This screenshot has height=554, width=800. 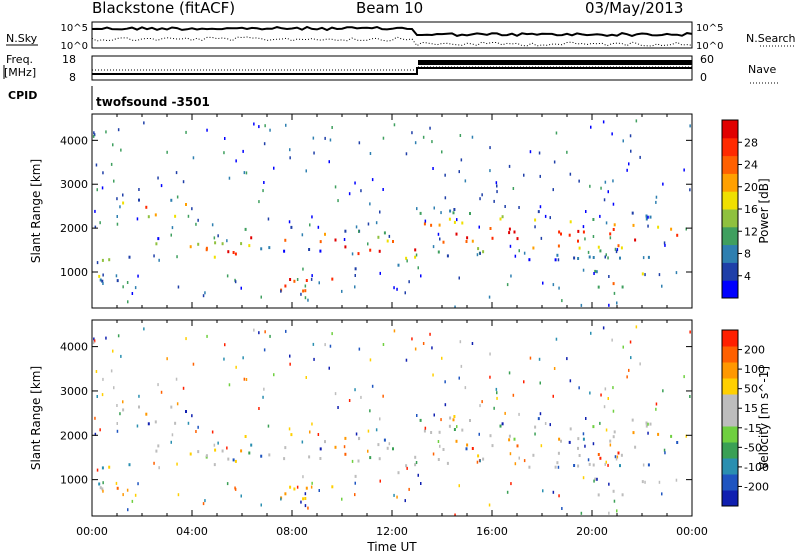 I want to click on nave-label: Nave, so click(x=762, y=69).